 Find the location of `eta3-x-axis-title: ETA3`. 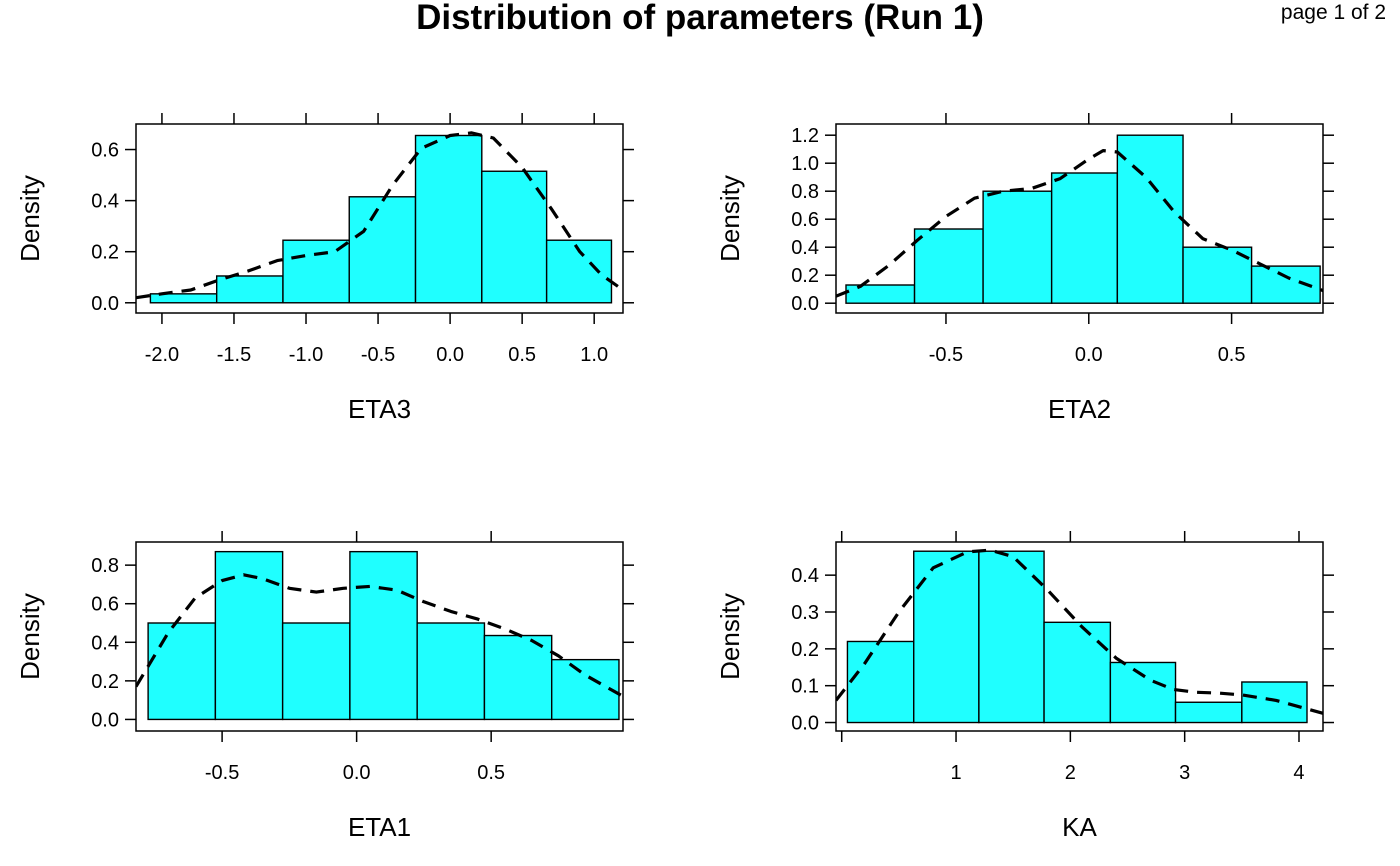

eta3-x-axis-title: ETA3 is located at coordinates (379, 409).